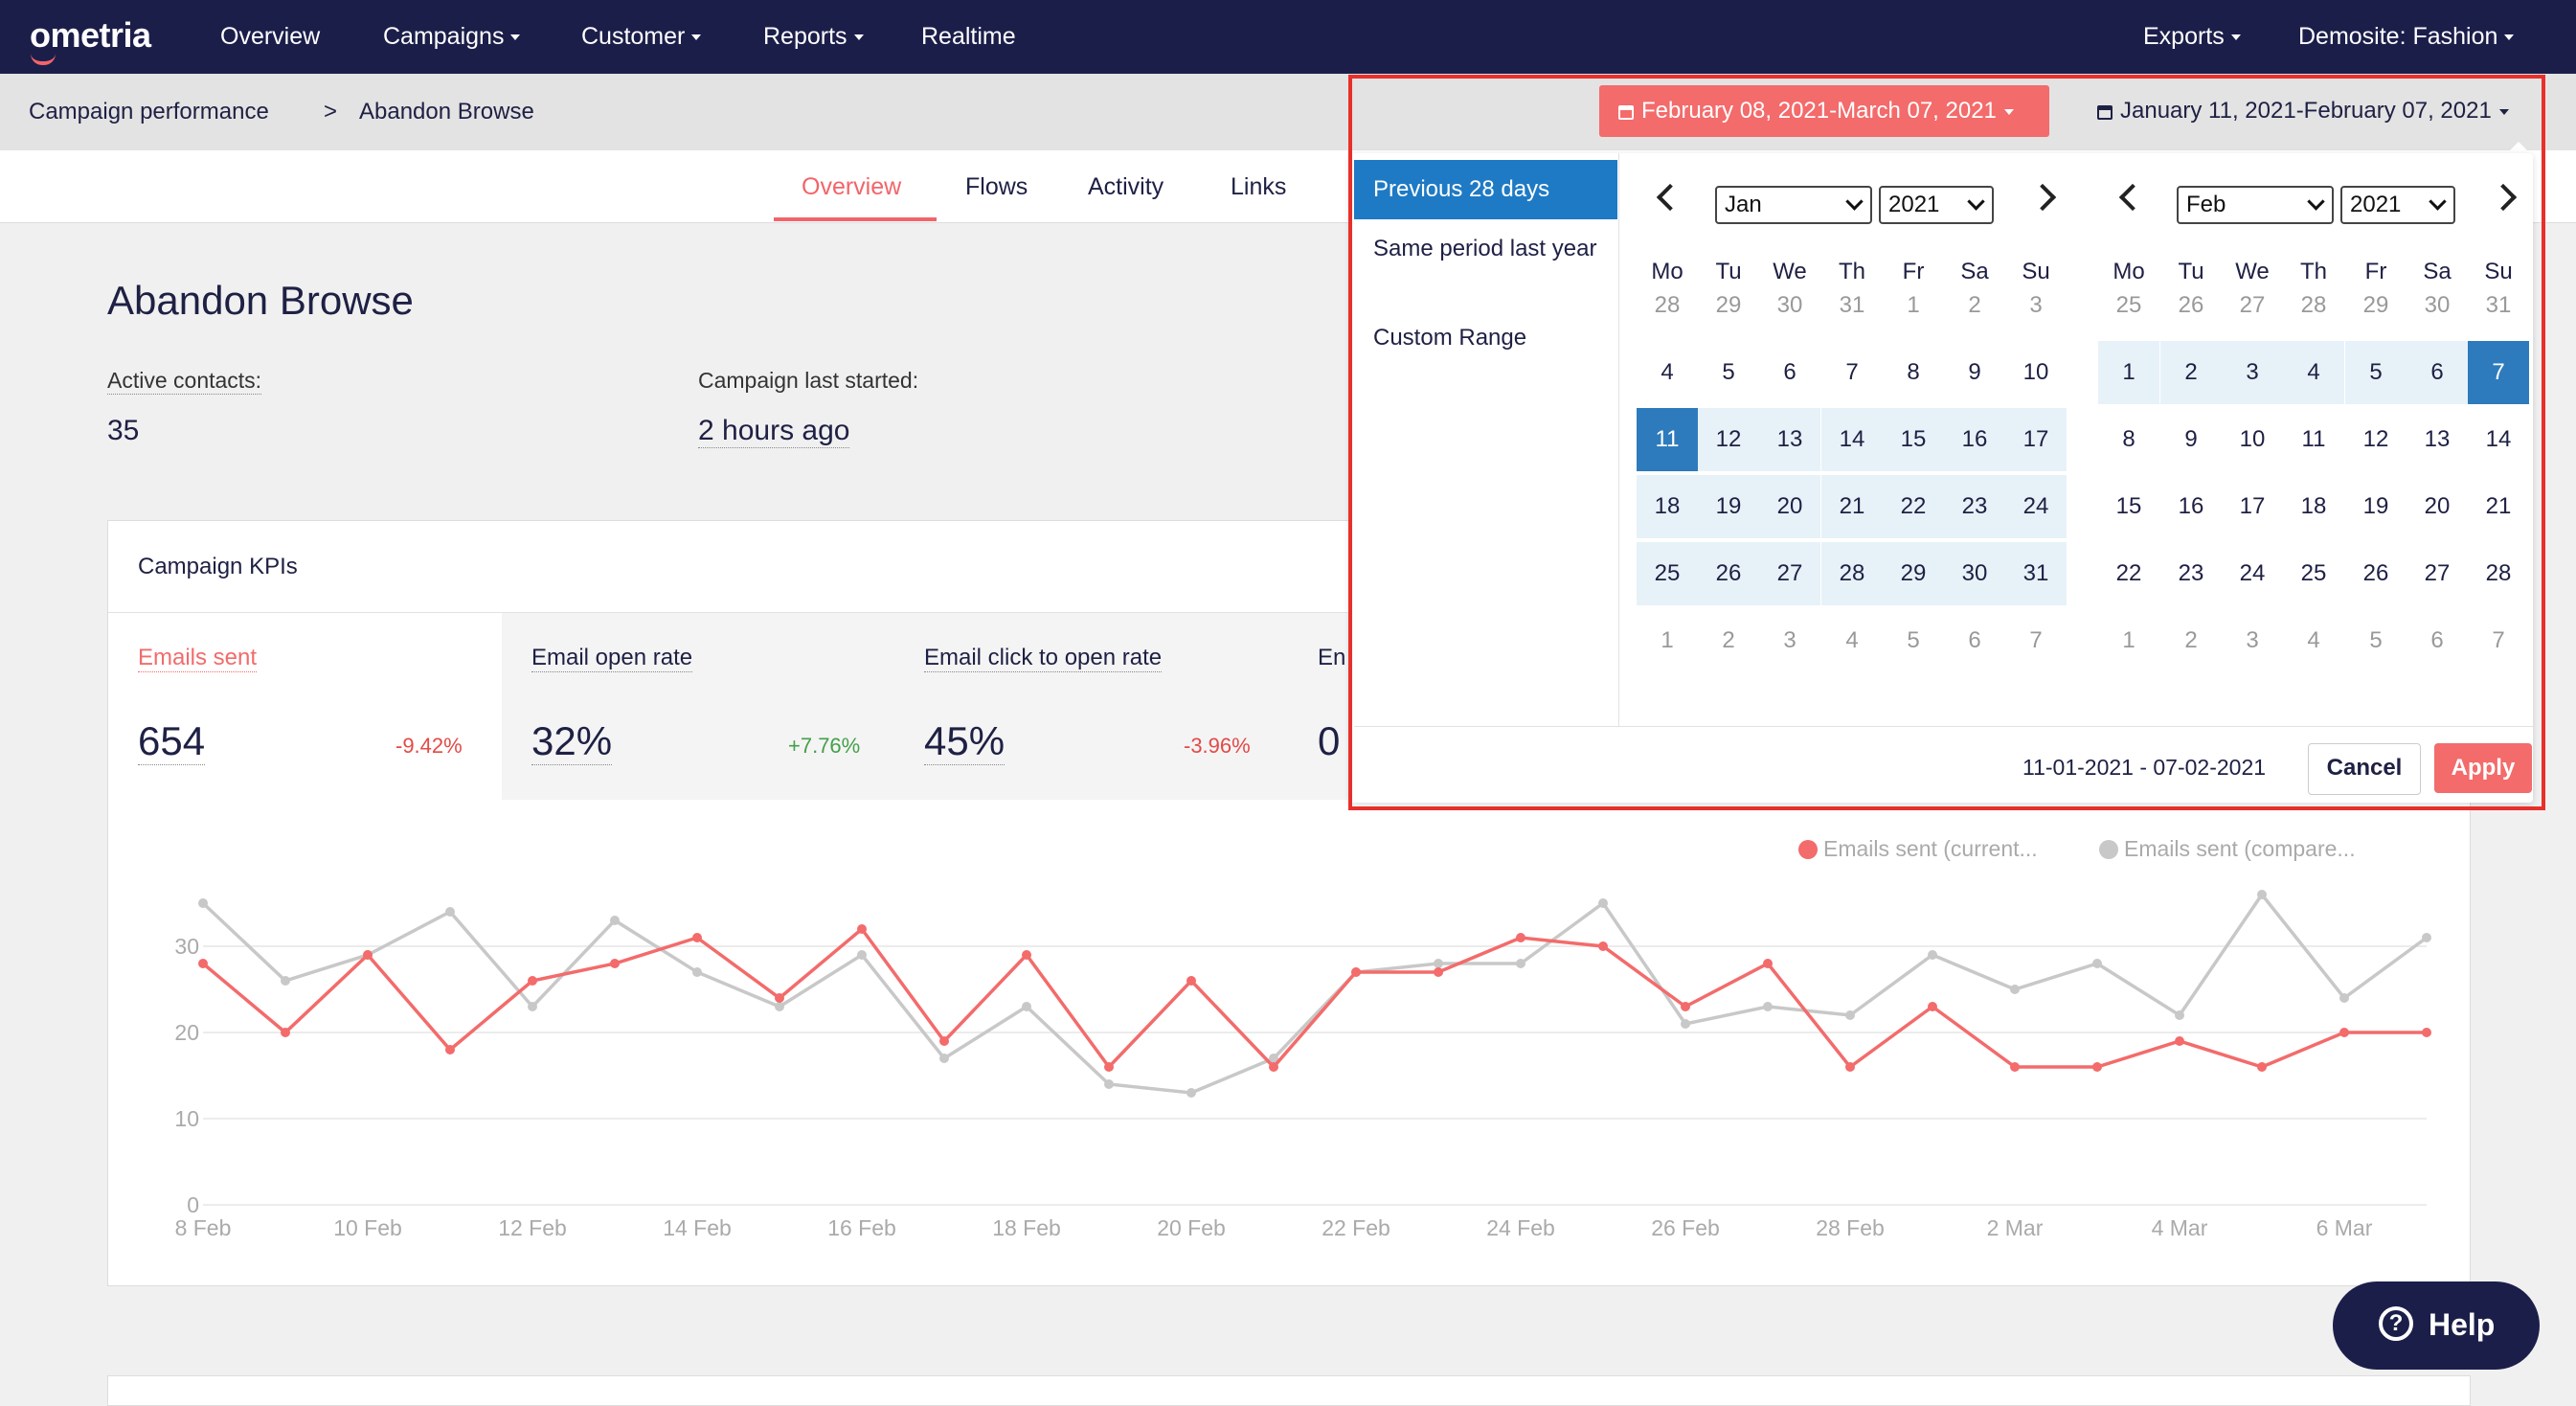  Describe the element at coordinates (612, 658) in the screenshot. I see `kpi-open-rate-label: Email open rate` at that location.